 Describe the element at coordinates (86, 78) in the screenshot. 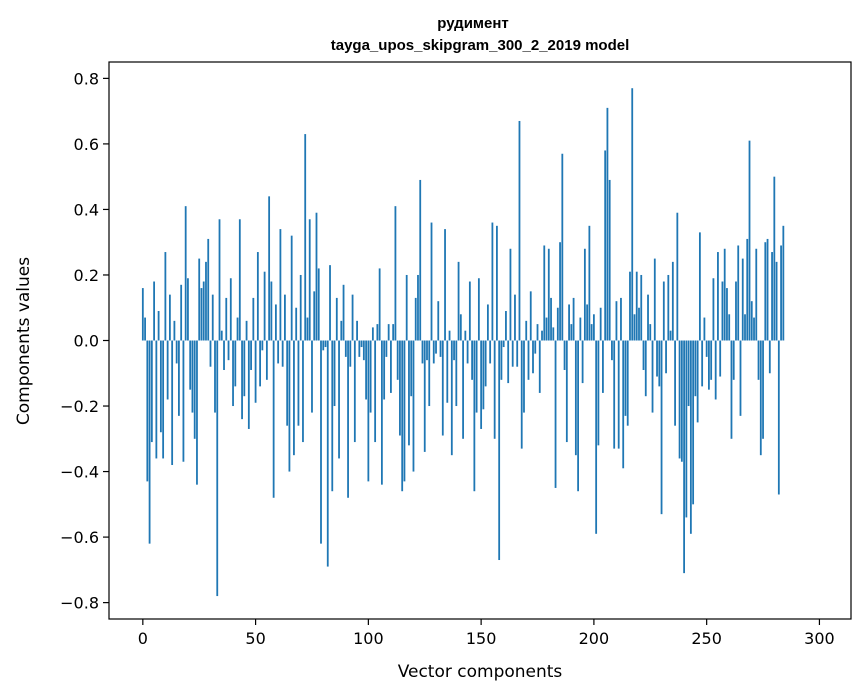

I see `y-tick-label: 0.8` at that location.